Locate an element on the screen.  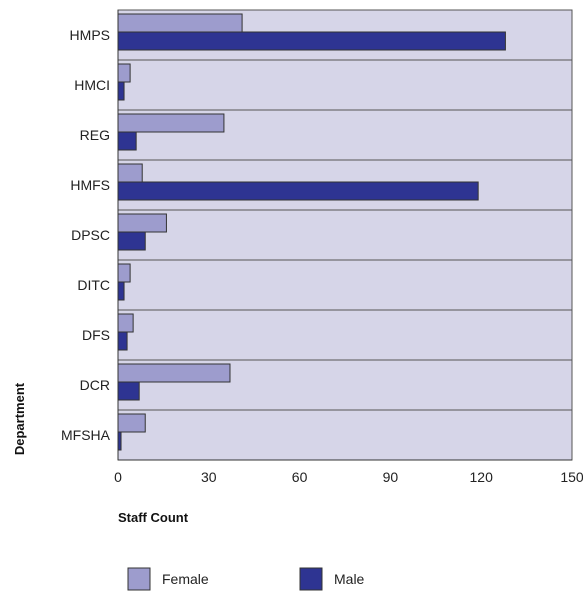
category-label-reg: REG is located at coordinates (95, 135).